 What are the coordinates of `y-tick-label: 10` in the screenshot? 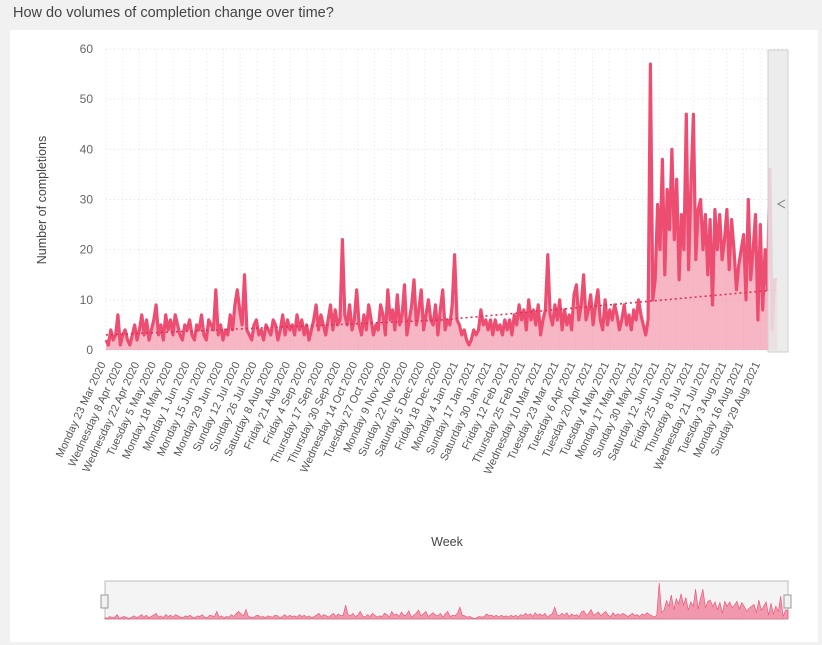 It's located at (87, 300).